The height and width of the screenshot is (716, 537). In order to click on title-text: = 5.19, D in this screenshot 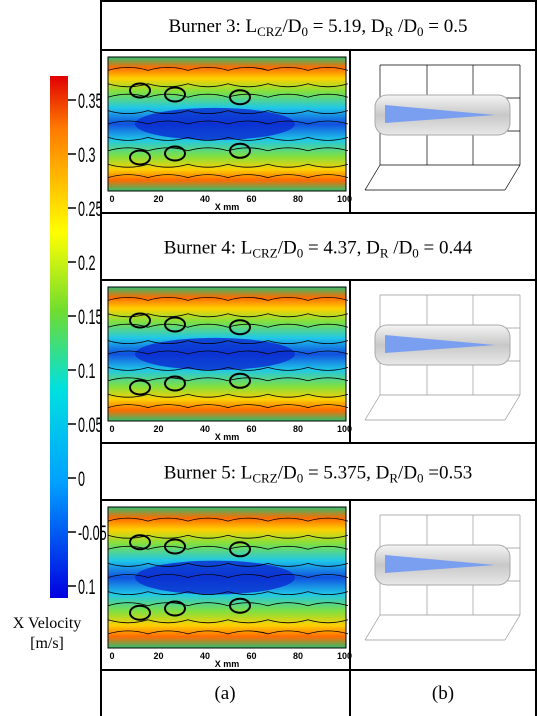, I will do `click(346, 26)`.